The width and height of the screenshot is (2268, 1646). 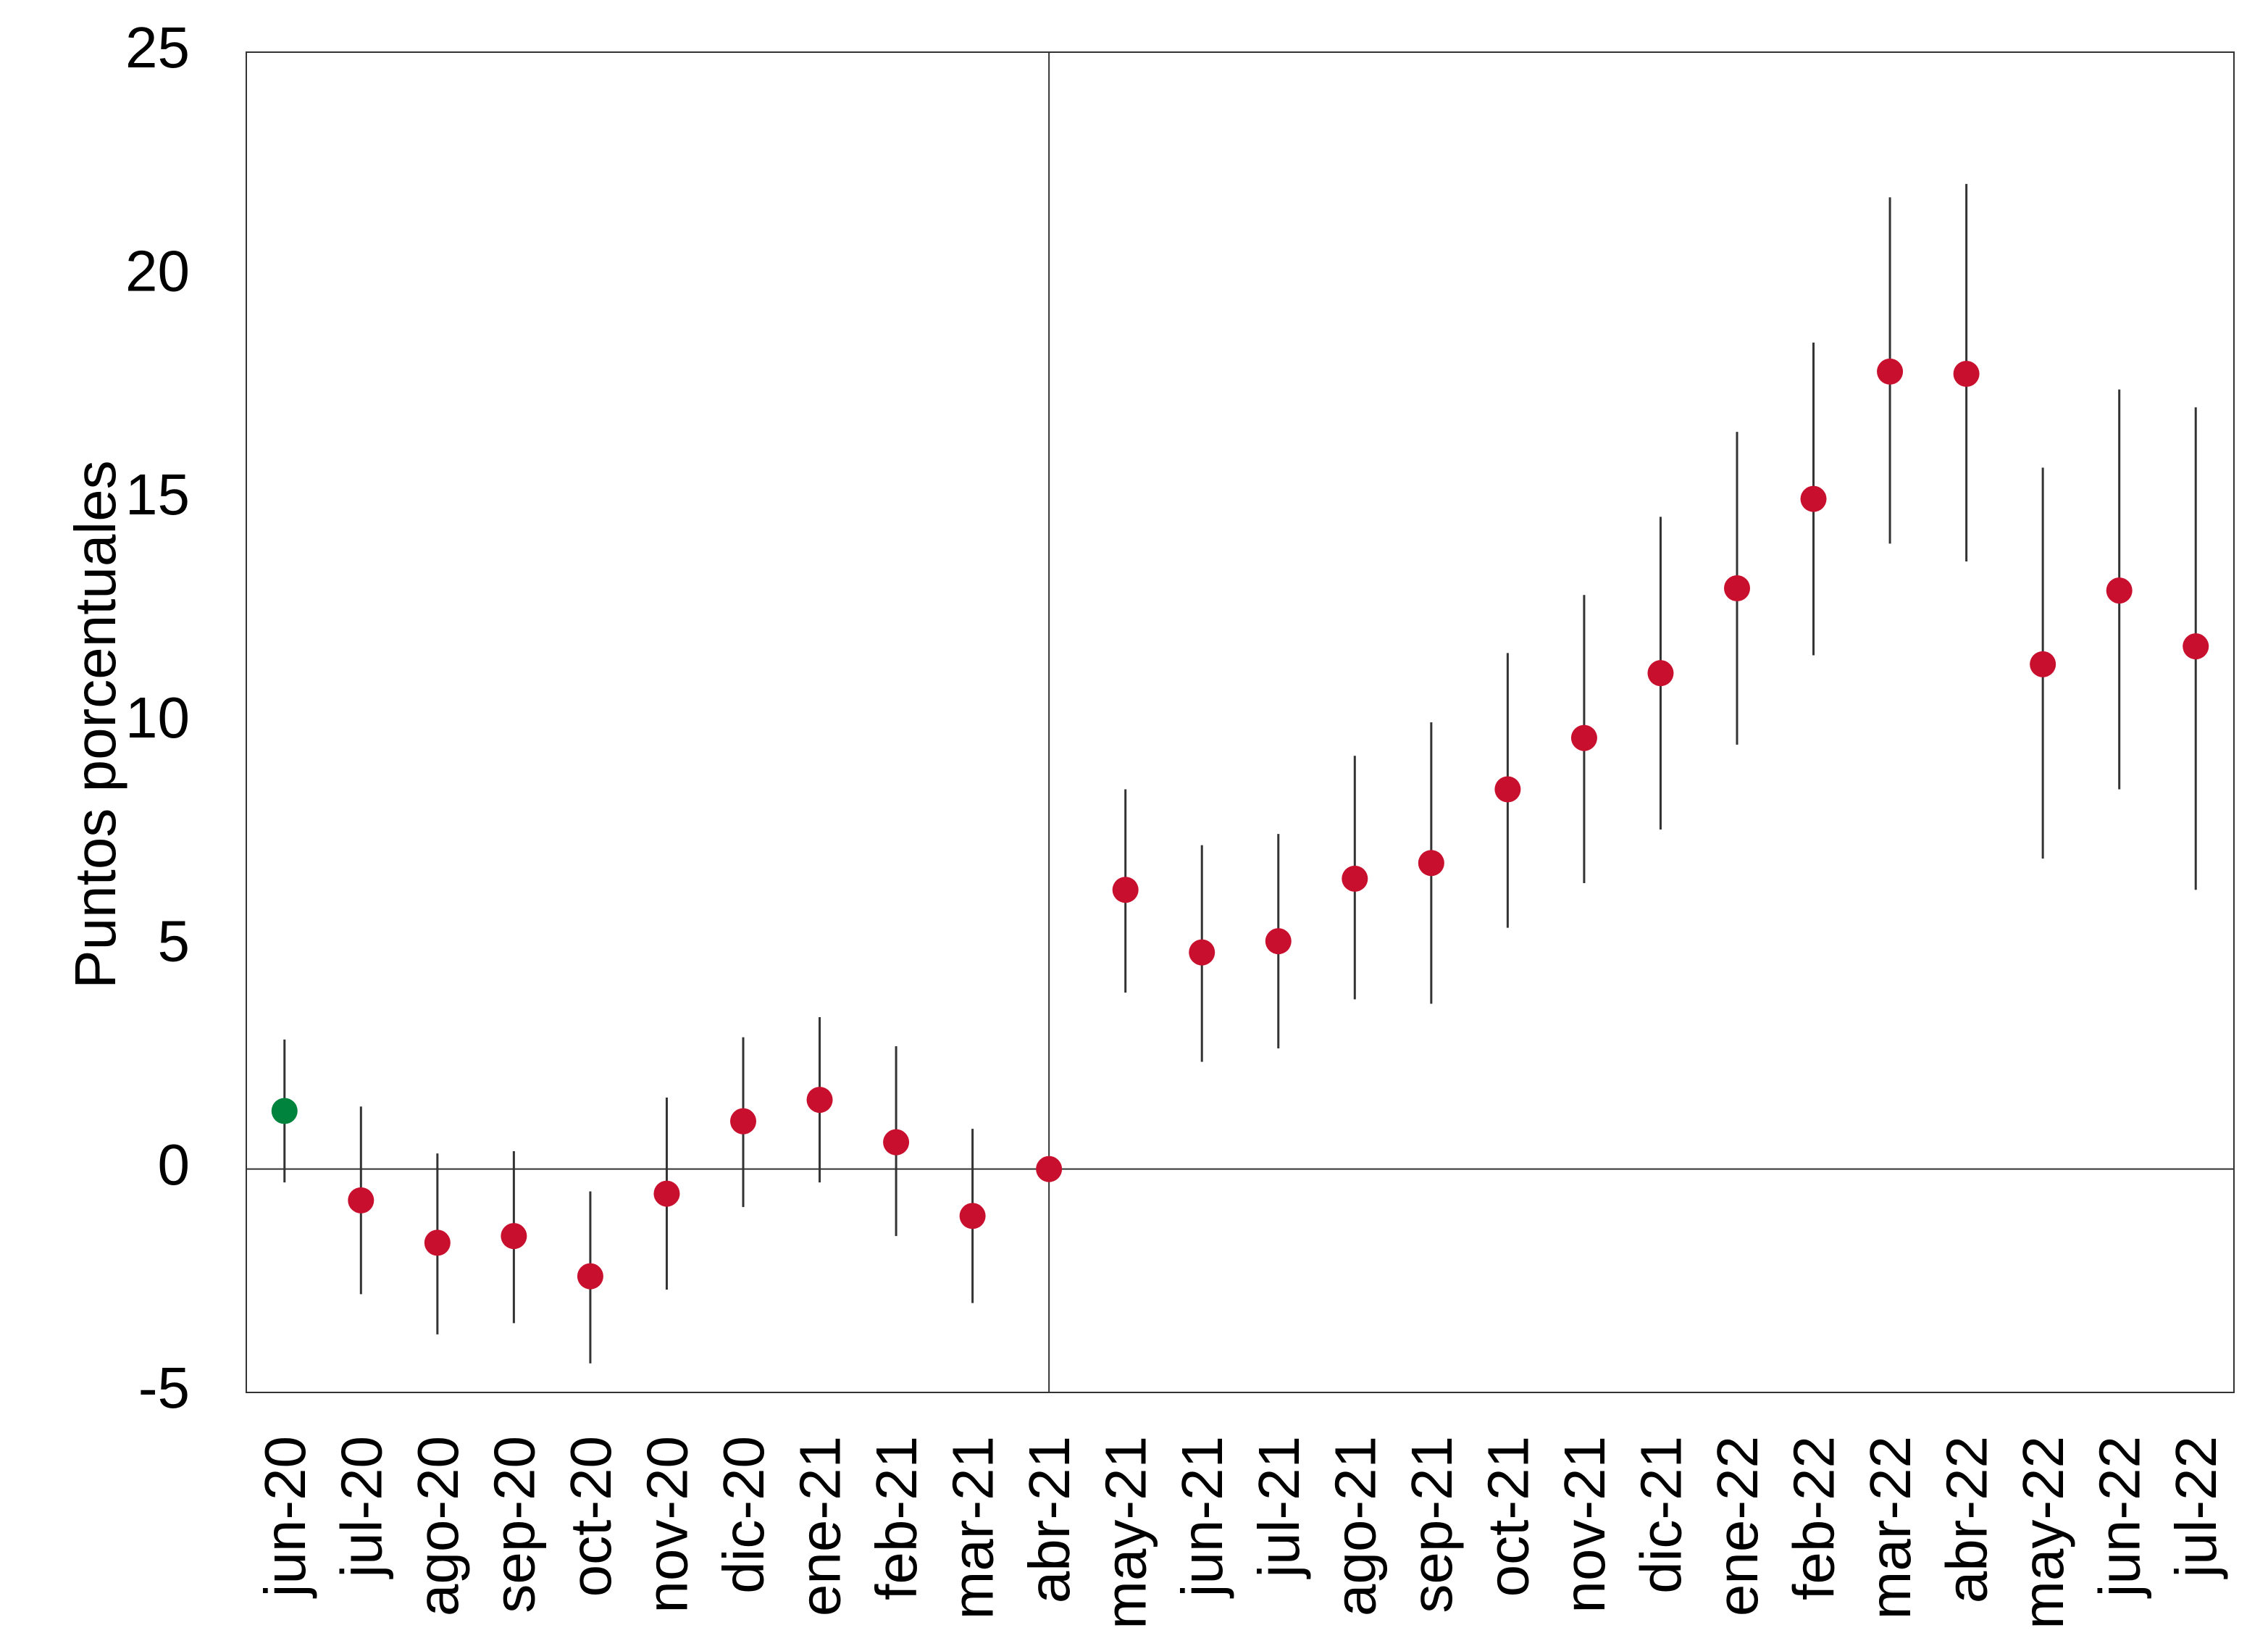 I want to click on y-tick-label: 5, so click(x=175, y=940).